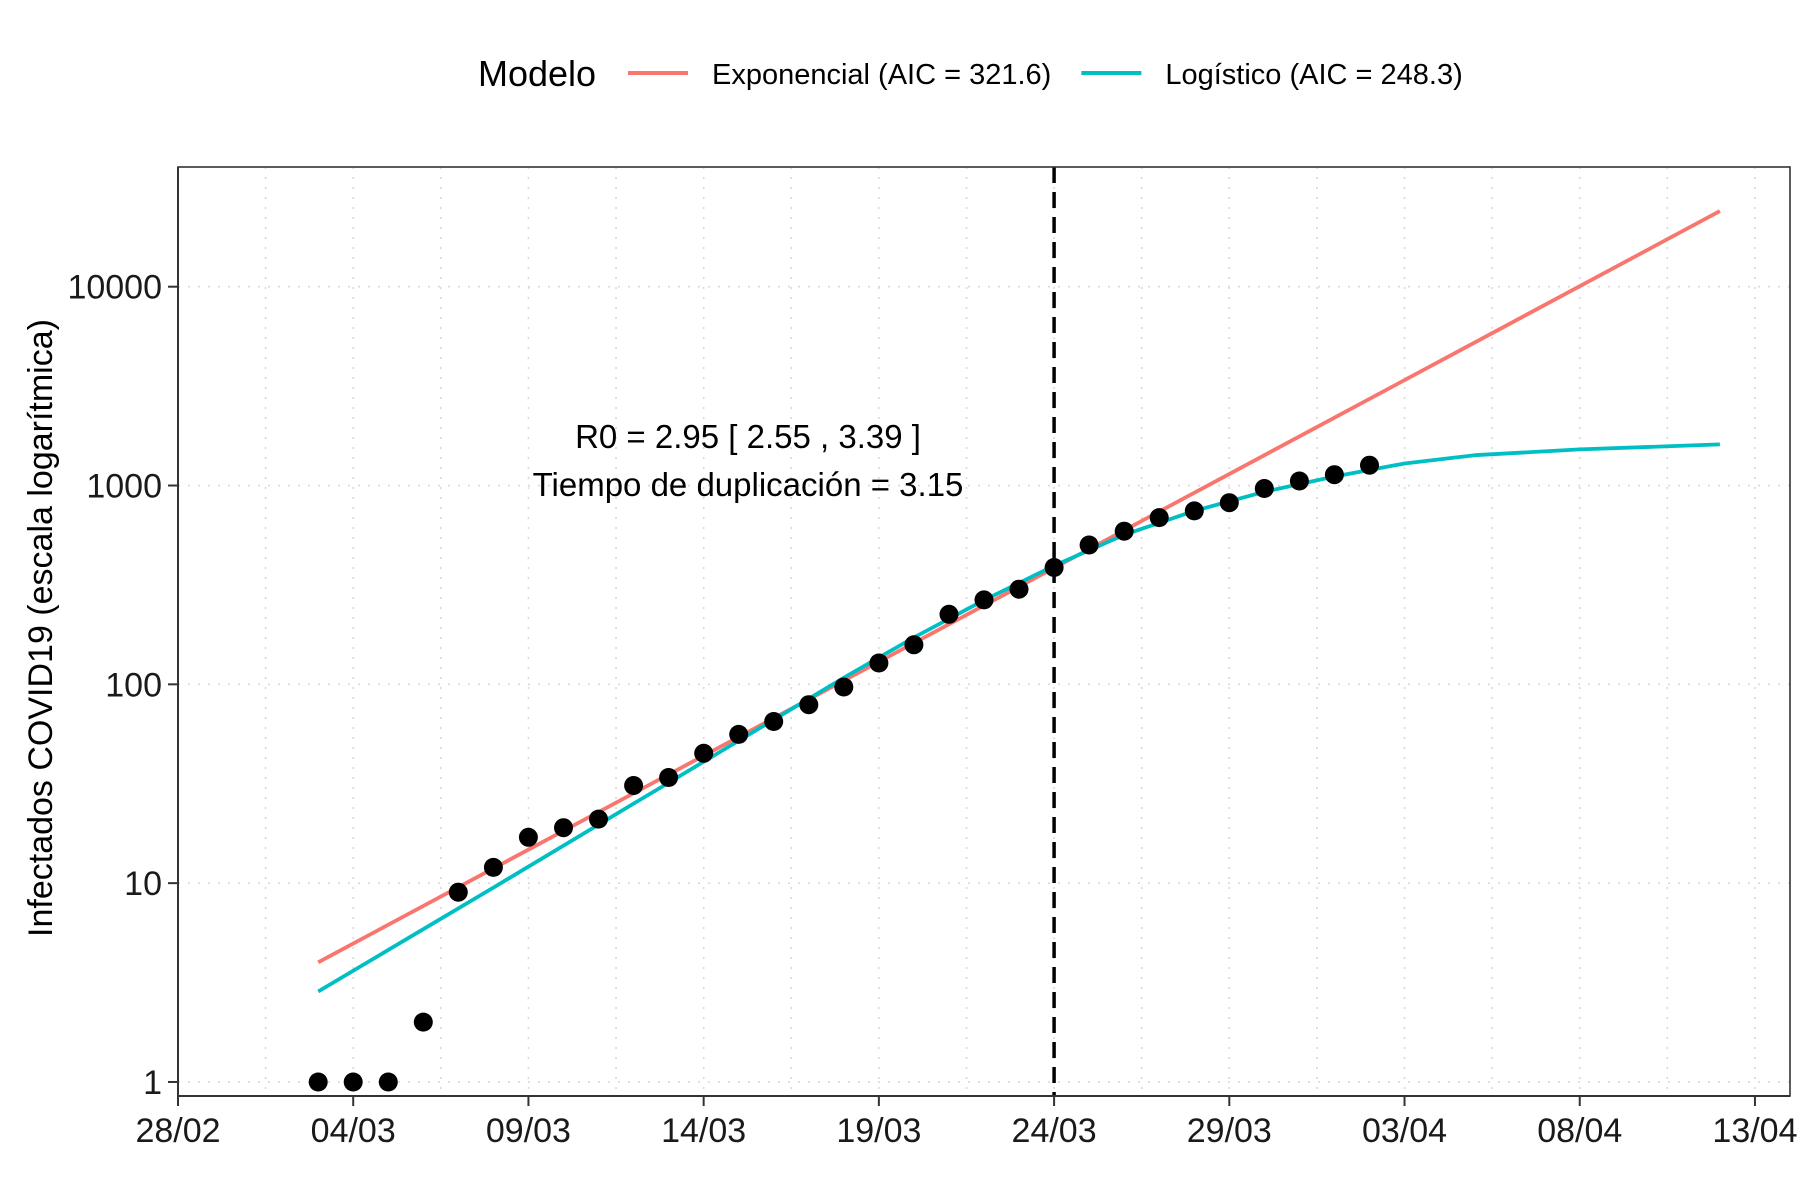 Image resolution: width=1800 pixels, height=1200 pixels. I want to click on y-tick-label: 10000, so click(114, 288).